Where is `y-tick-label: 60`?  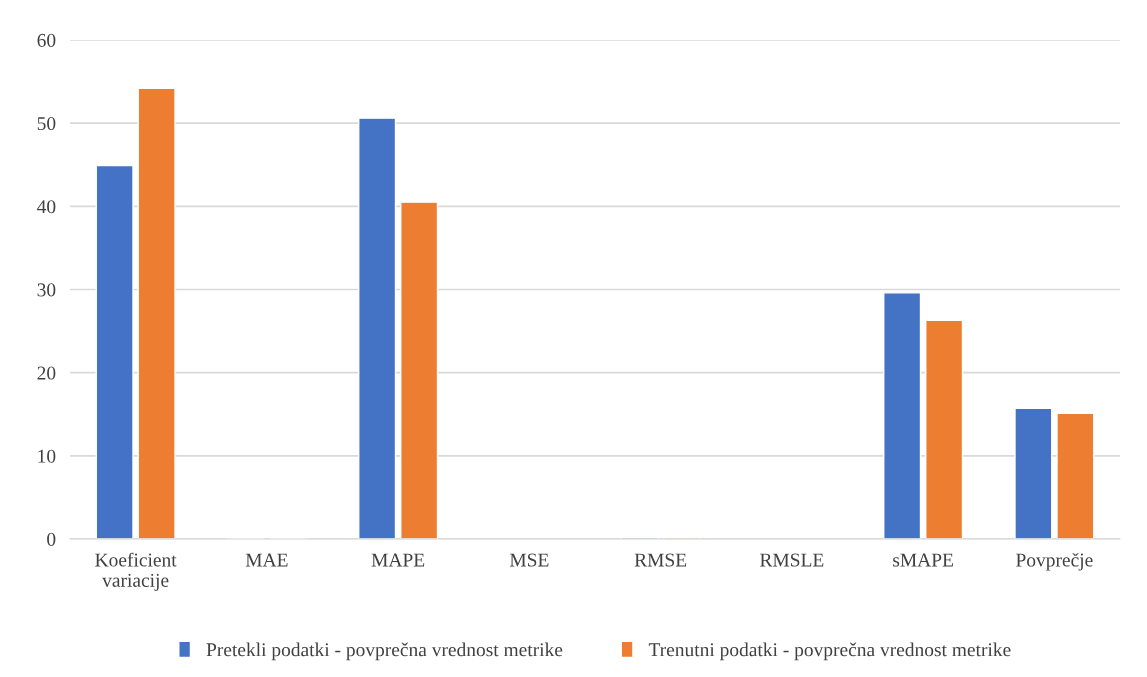
y-tick-label: 60 is located at coordinates (46, 40).